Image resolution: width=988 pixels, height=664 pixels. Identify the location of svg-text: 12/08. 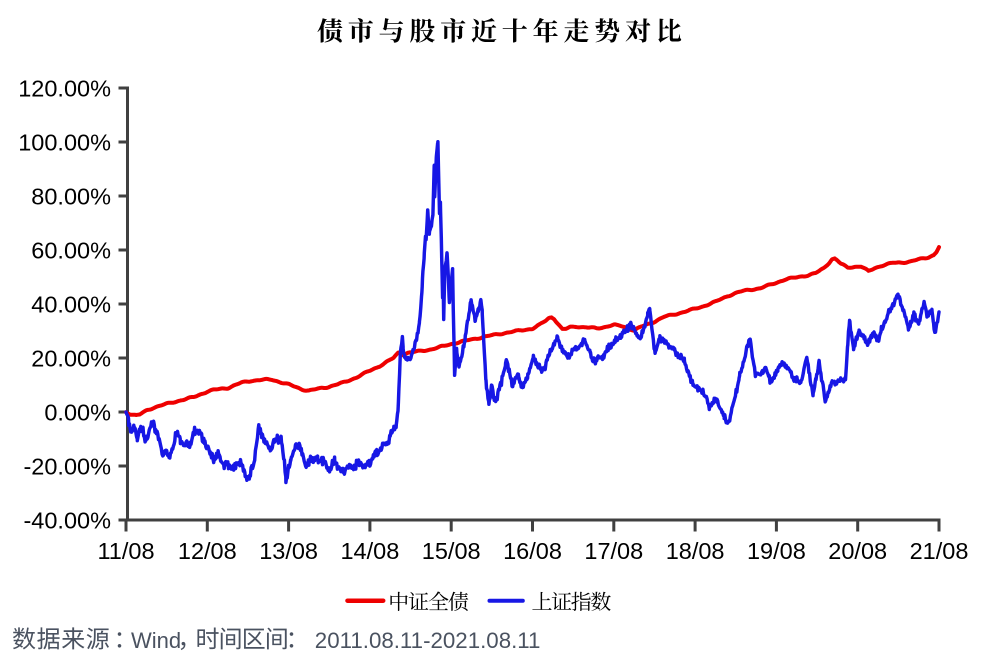
(207, 551).